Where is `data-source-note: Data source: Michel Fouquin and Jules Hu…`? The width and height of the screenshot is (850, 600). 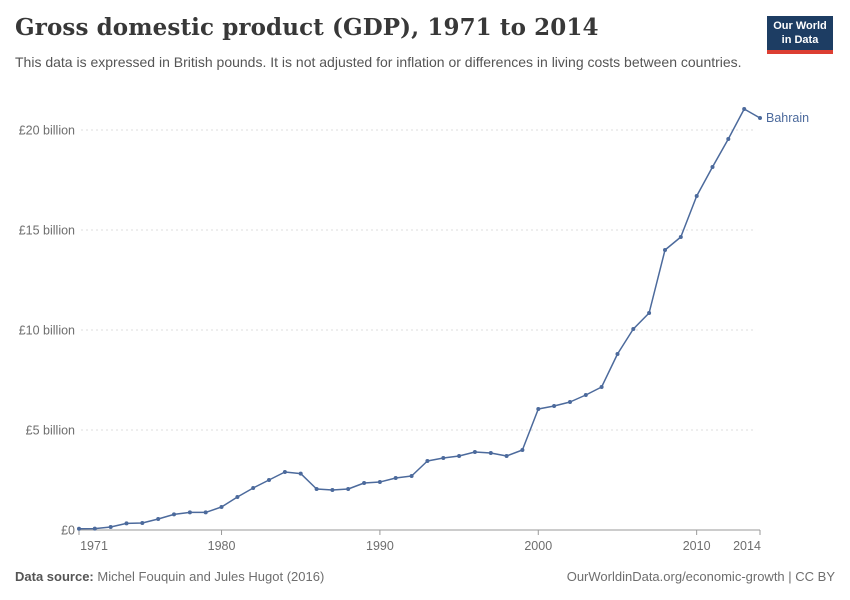
data-source-note: Data source: Michel Fouquin and Jules Hu… is located at coordinates (169, 576).